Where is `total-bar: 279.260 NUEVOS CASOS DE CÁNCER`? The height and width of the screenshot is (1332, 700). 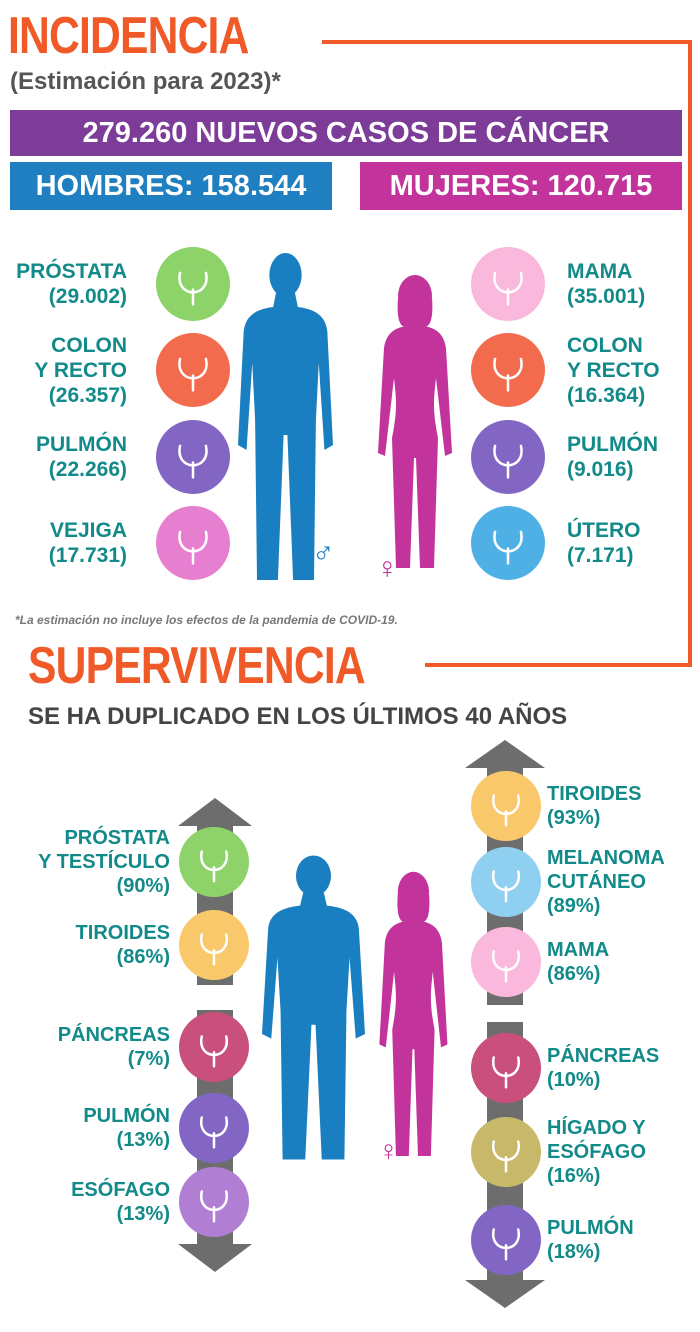 total-bar: 279.260 NUEVOS CASOS DE CÁNCER is located at coordinates (346, 133).